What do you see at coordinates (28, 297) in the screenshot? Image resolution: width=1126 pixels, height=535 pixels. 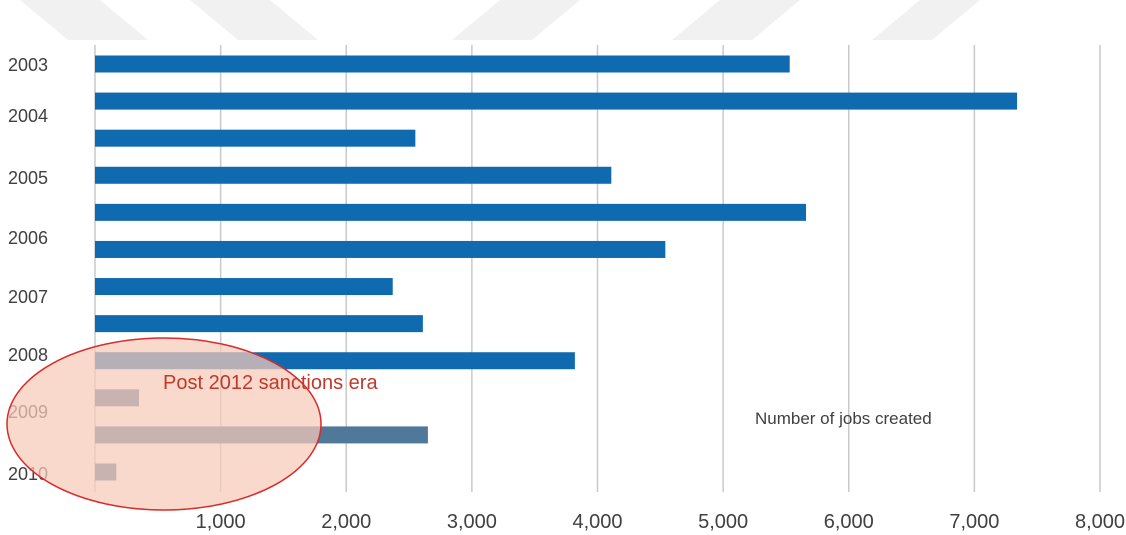 I see `category-label: 2007` at bounding box center [28, 297].